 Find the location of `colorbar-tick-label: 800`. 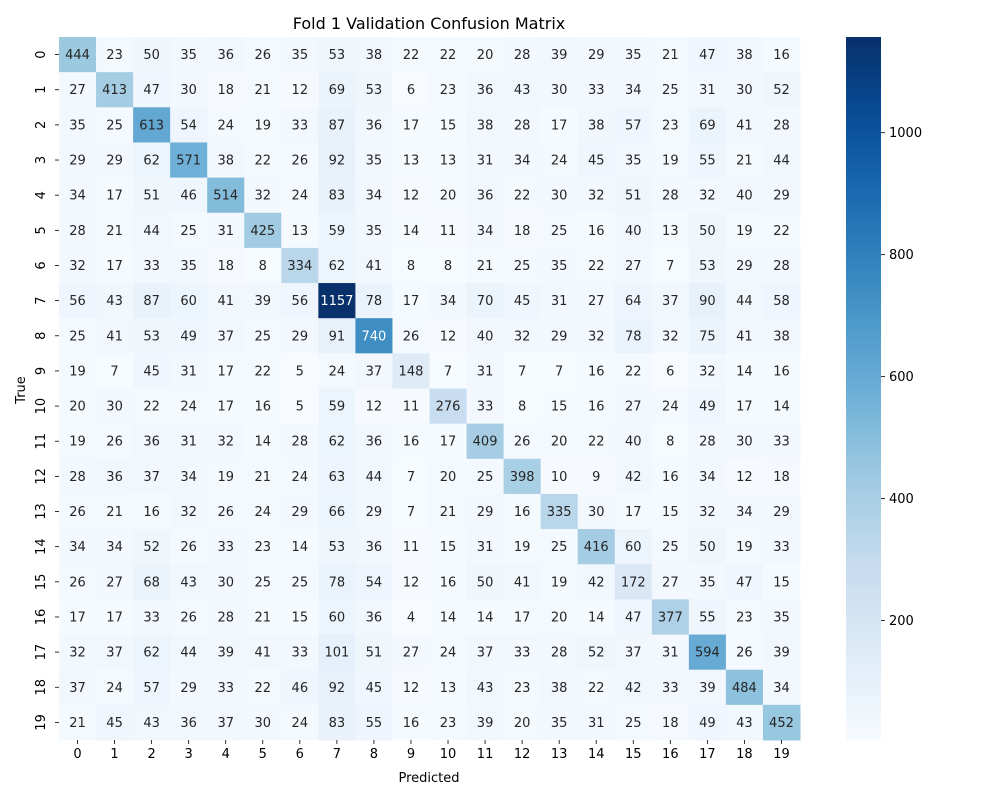

colorbar-tick-label: 800 is located at coordinates (901, 255).